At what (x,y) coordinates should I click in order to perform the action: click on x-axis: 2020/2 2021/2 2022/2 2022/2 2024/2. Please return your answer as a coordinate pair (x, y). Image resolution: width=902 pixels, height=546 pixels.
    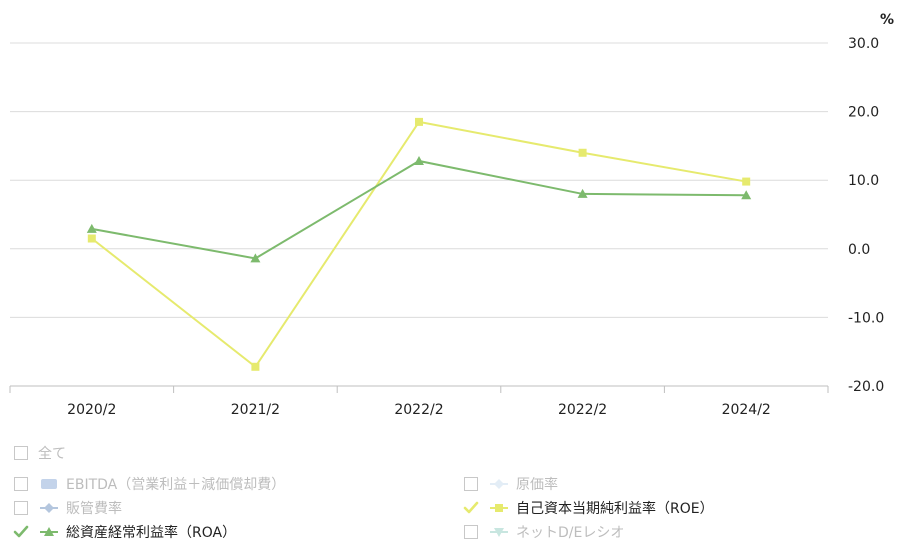
    Looking at the image, I should click on (419, 402).